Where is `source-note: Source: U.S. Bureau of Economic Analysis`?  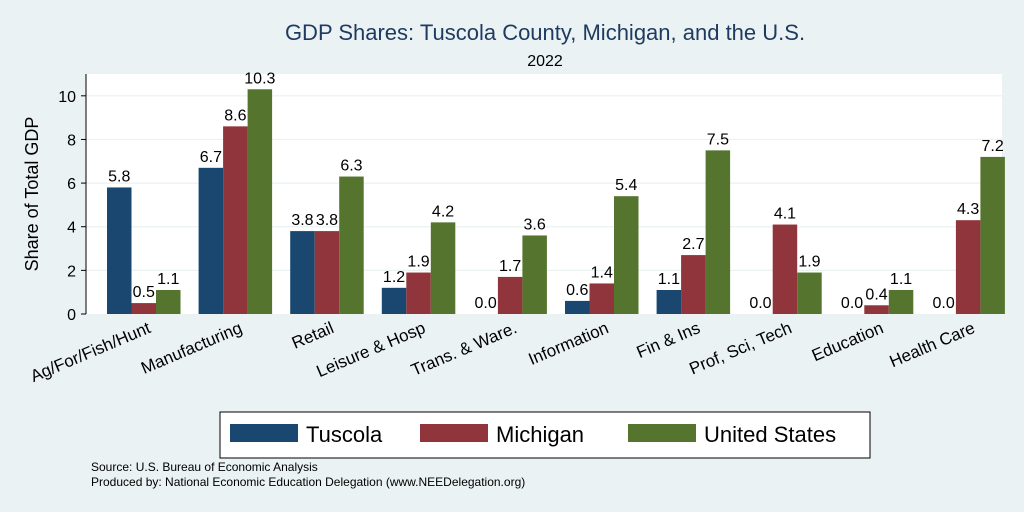 source-note: Source: U.S. Bureau of Economic Analysis is located at coordinates (204, 467).